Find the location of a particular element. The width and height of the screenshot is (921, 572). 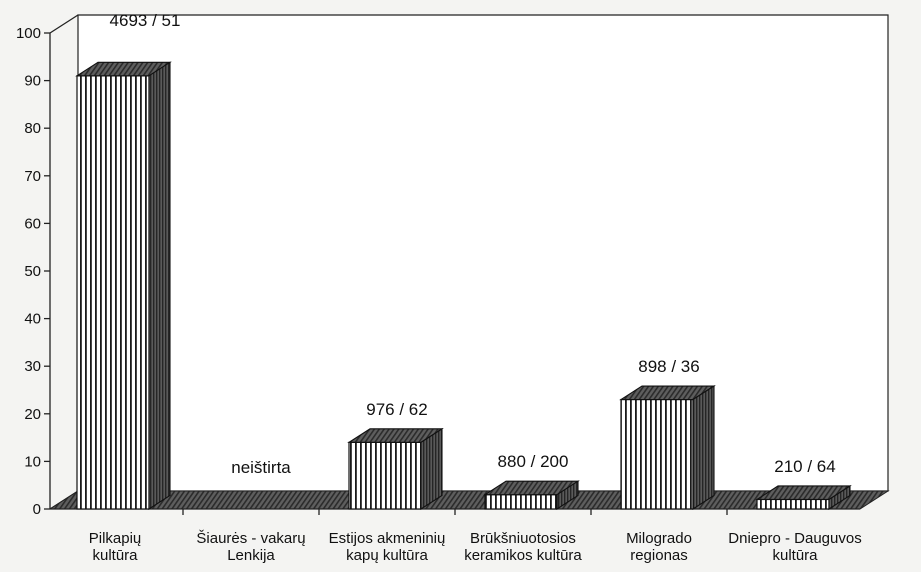

category-label: Brūkšniuotosios keramikos kultūra is located at coordinates (523, 547).